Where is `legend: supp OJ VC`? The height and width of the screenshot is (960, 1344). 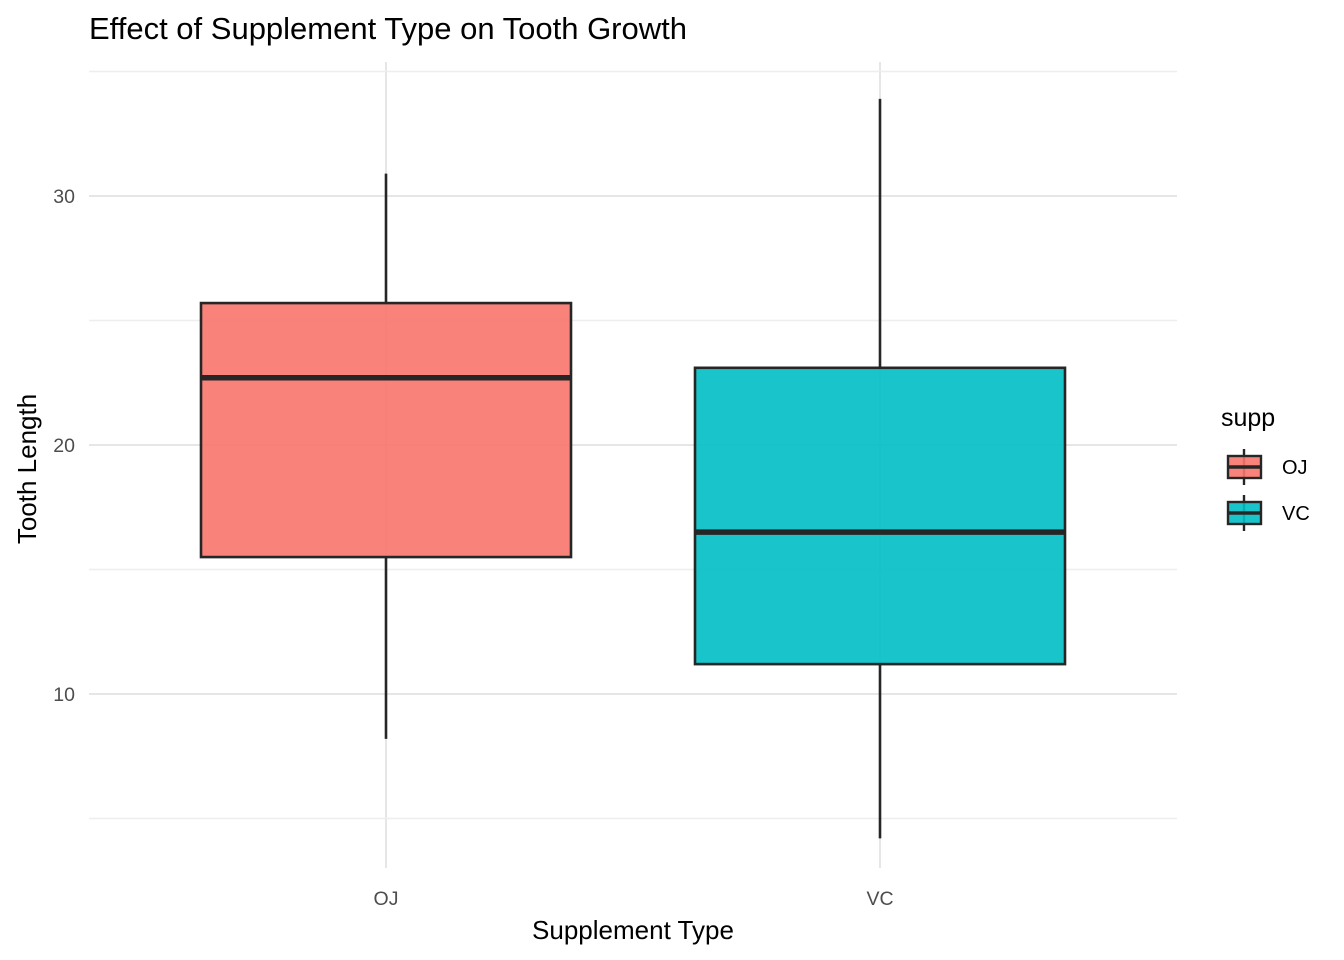 legend: supp OJ VC is located at coordinates (1265, 467).